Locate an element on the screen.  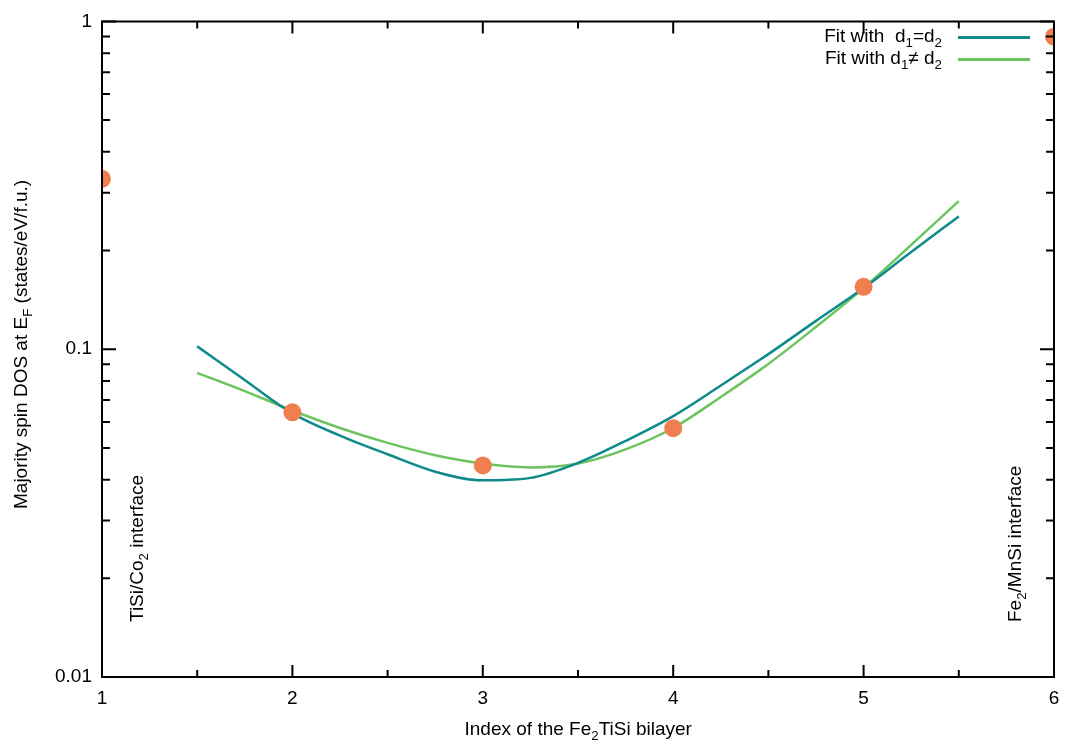
y-tick-label: 0.1 is located at coordinates (78, 348).